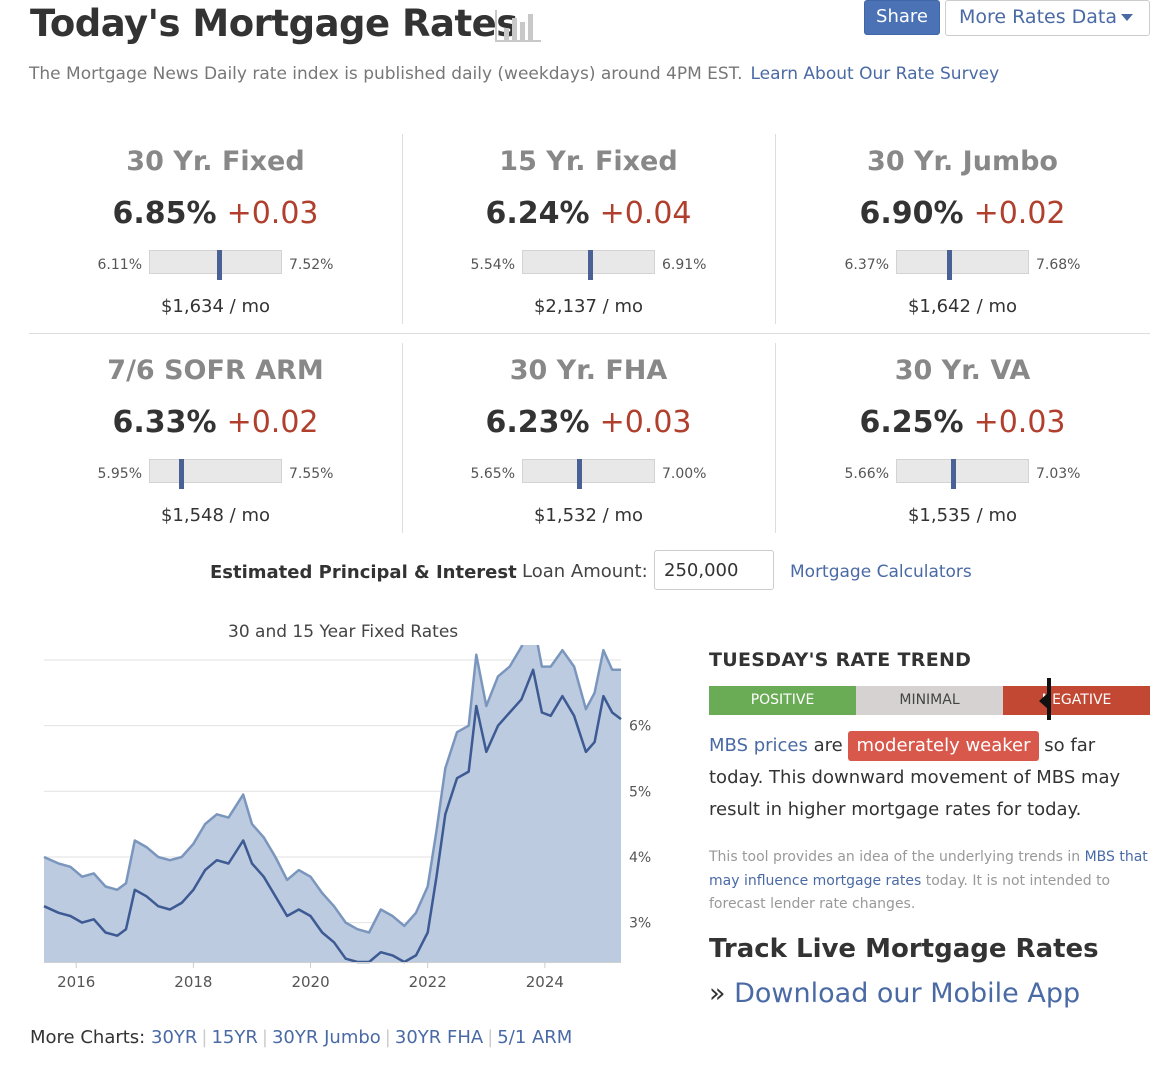 Image resolution: width=1173 pixels, height=1069 pixels. Describe the element at coordinates (828, 745) in the screenshot. I see `trend-text-are: are` at that location.